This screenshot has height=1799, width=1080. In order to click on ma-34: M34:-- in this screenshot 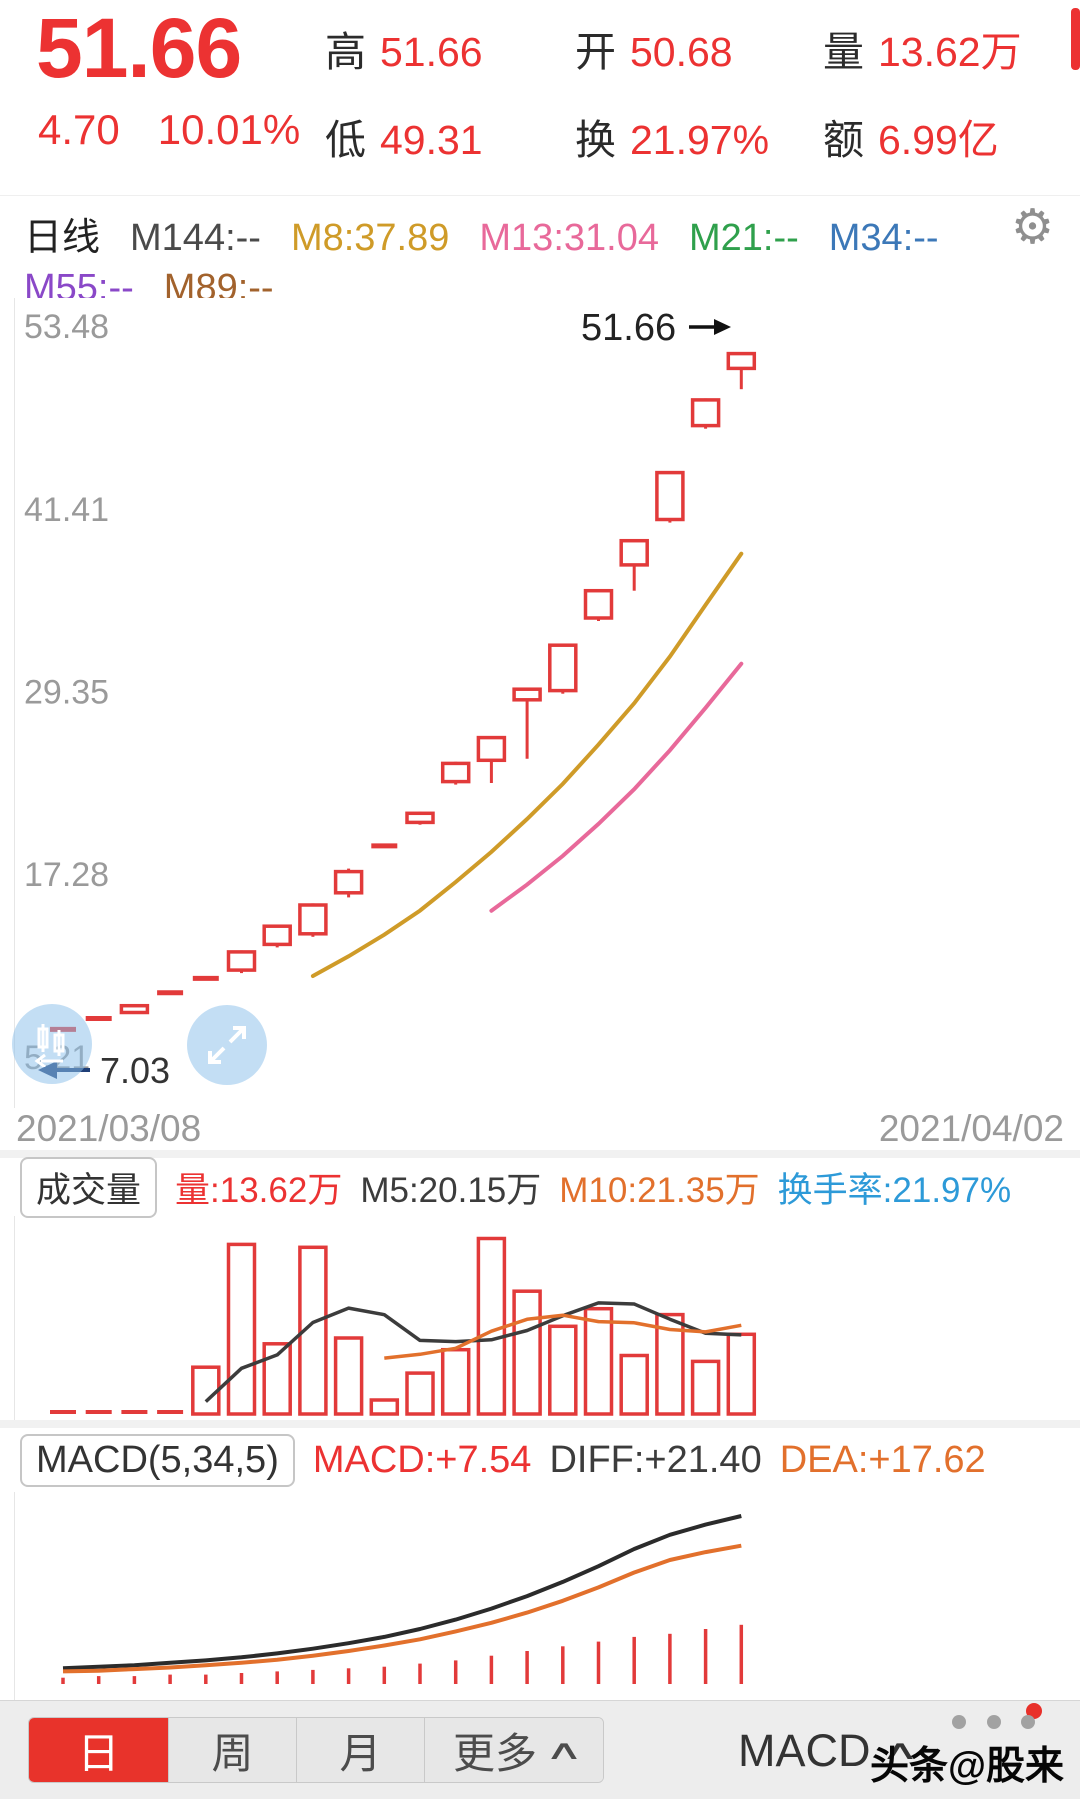, I will do `click(883, 238)`.